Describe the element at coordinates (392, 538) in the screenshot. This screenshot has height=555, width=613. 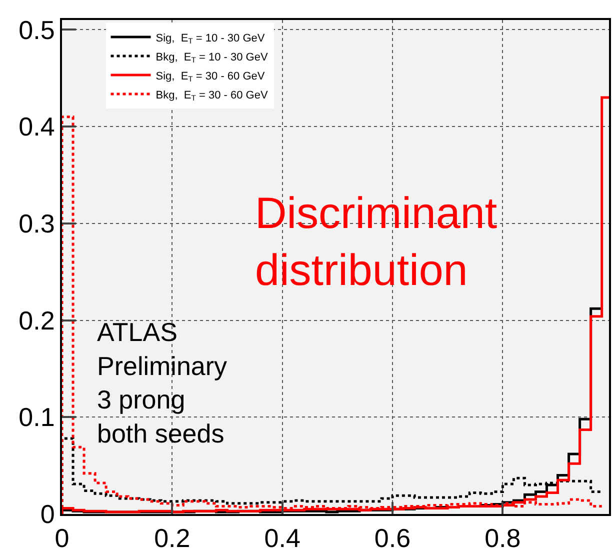
I see `x-tick-label: 0.6` at that location.